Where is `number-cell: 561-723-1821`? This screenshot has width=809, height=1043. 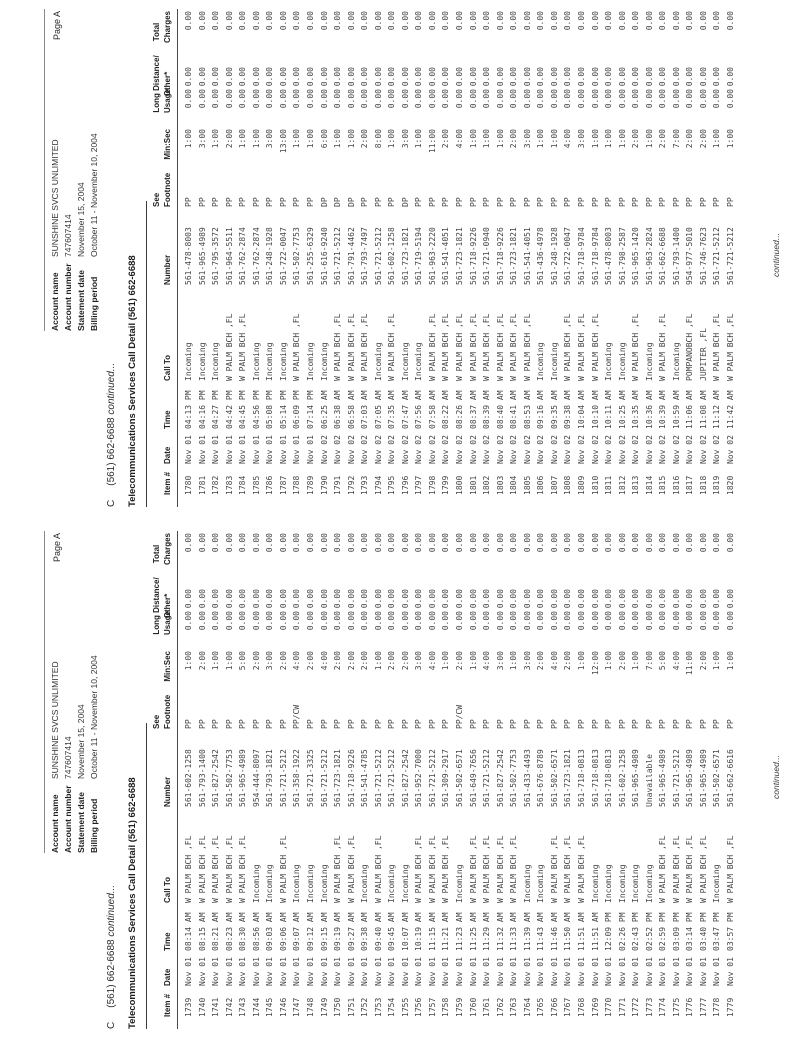
number-cell: 561-723-1821 is located at coordinates (459, 256).